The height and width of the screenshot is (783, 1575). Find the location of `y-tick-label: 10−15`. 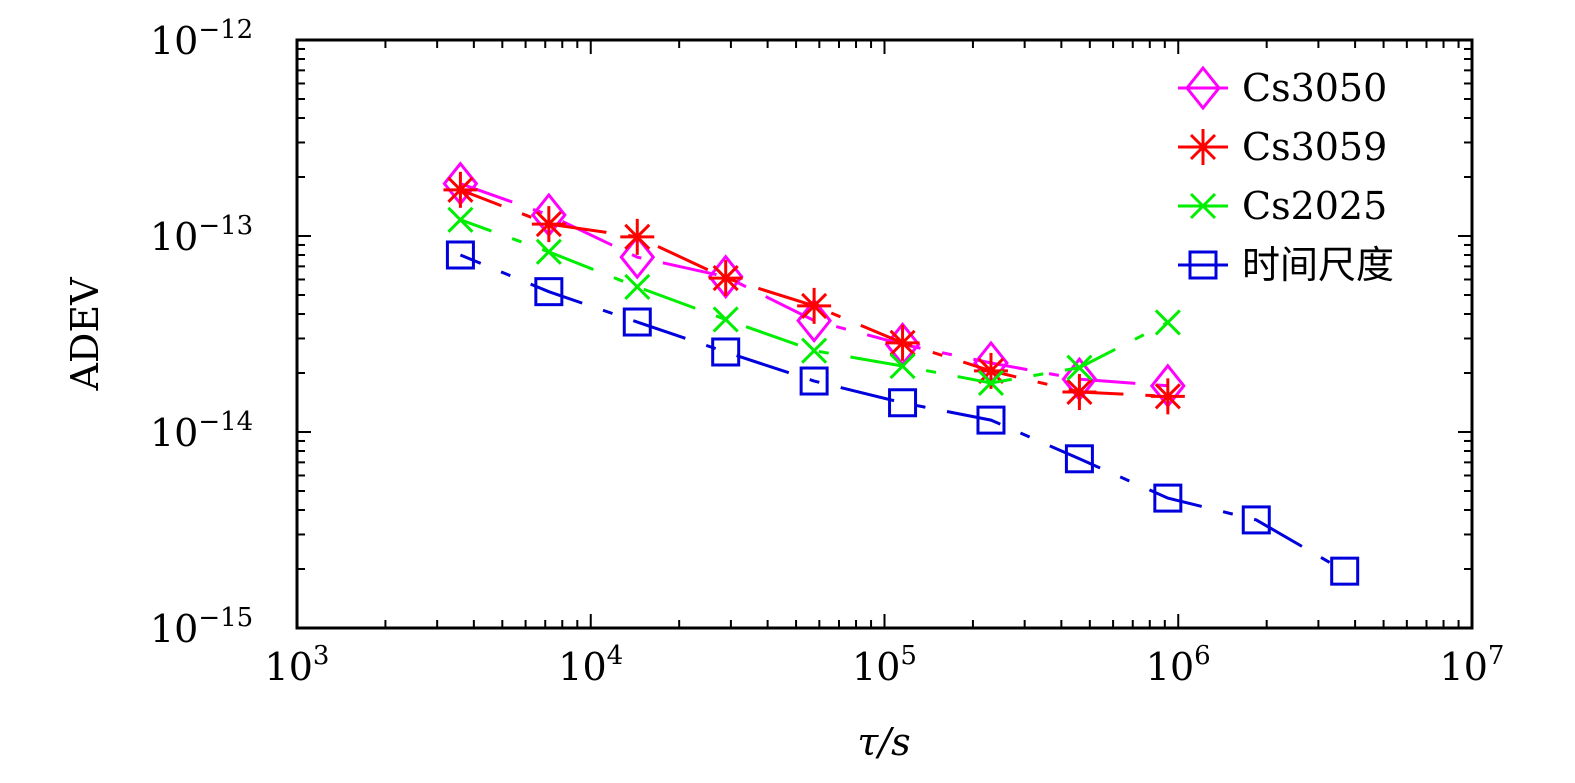

y-tick-label: 10−15 is located at coordinates (201, 627).